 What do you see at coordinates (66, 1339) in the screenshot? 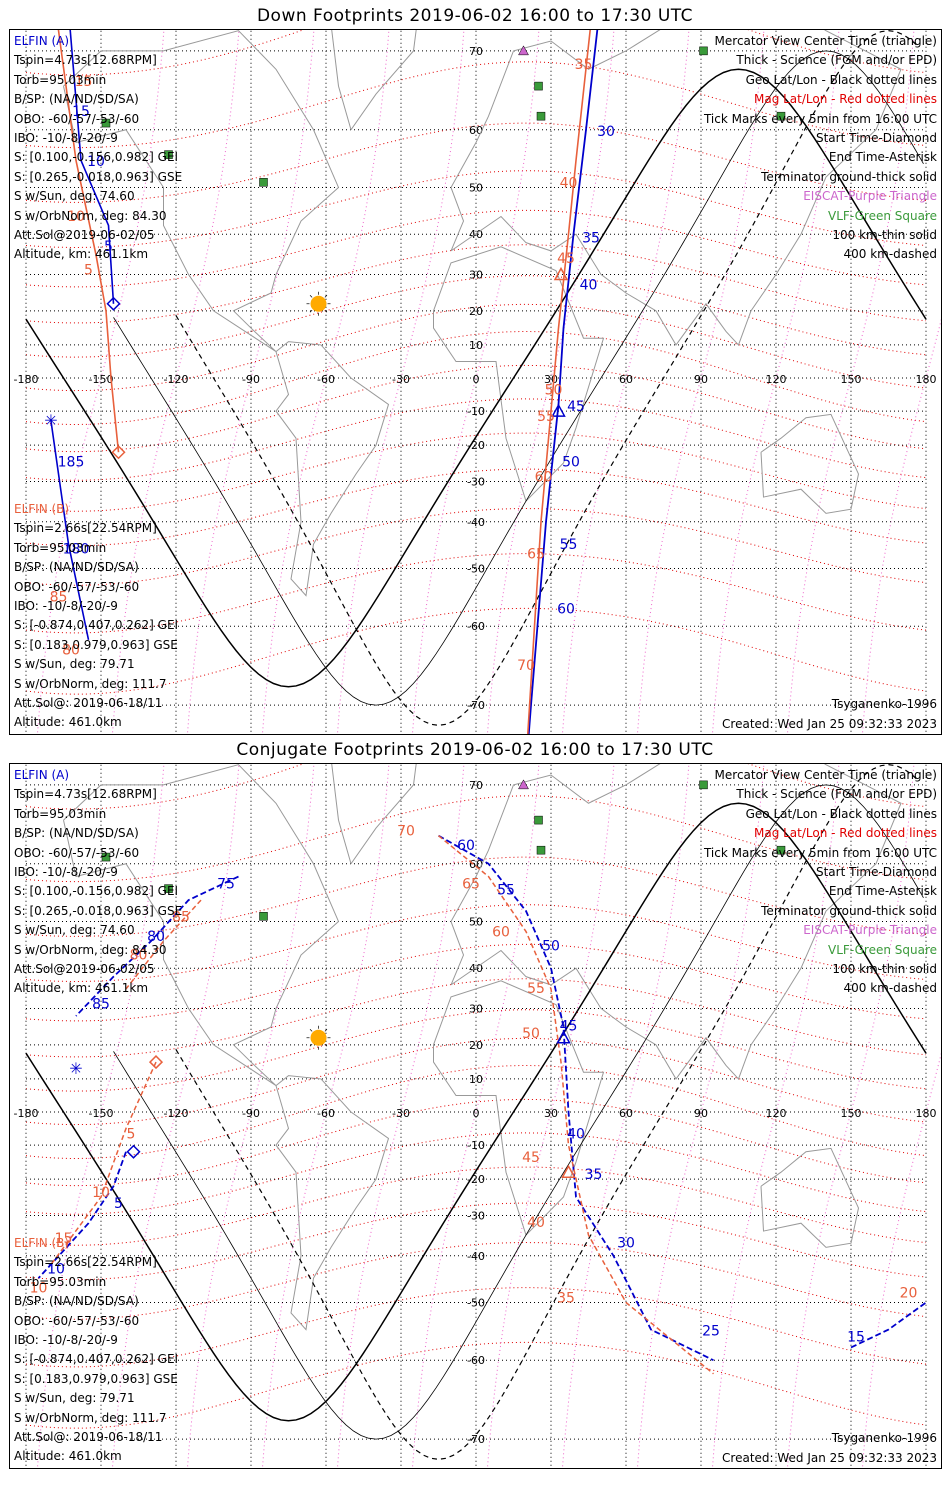
I see `info-b-line: IBO: -10/-8/-20/-9` at bounding box center [66, 1339].